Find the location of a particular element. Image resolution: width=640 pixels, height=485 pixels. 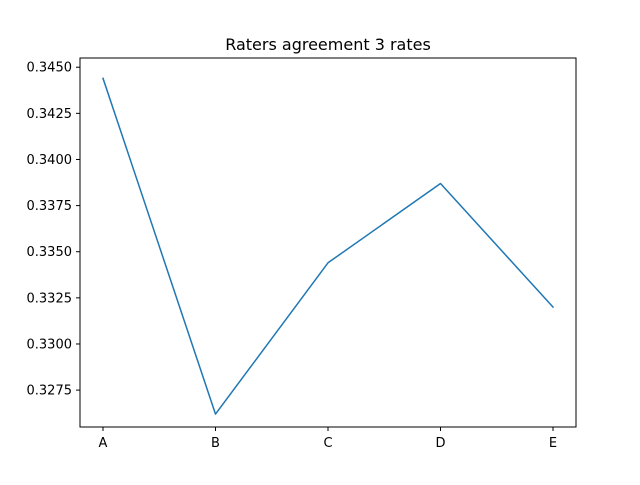

y-tick-label: 0.3375 is located at coordinates (50, 206).